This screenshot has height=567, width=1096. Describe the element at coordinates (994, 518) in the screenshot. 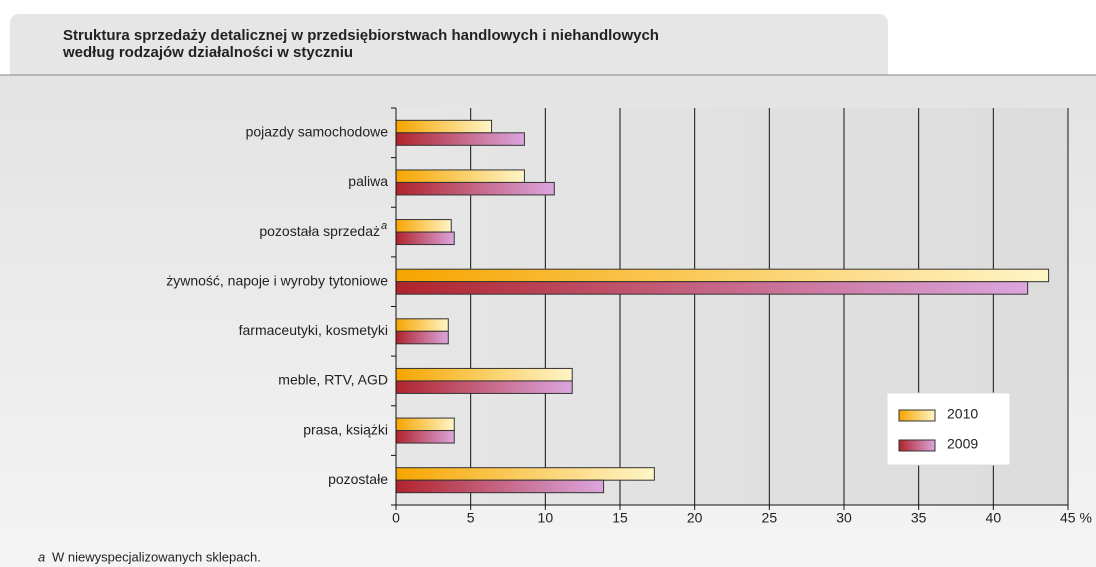

I see `x-tick-label: 40` at that location.